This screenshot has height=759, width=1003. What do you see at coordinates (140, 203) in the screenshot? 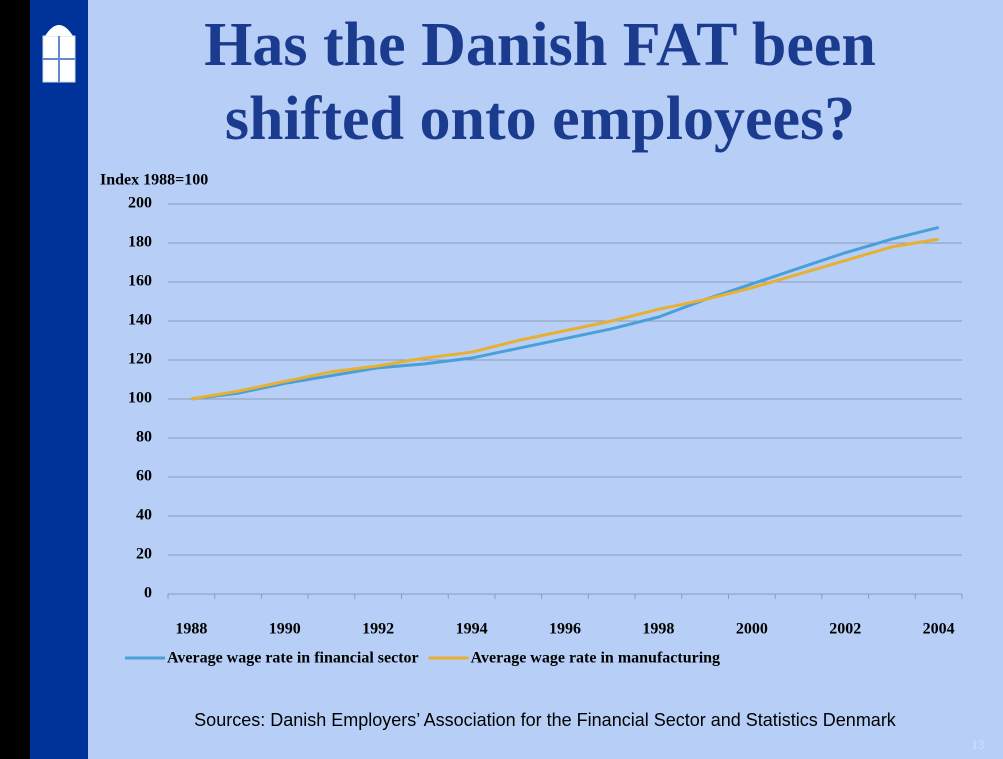
I see `y-tick-label: 200` at bounding box center [140, 203].